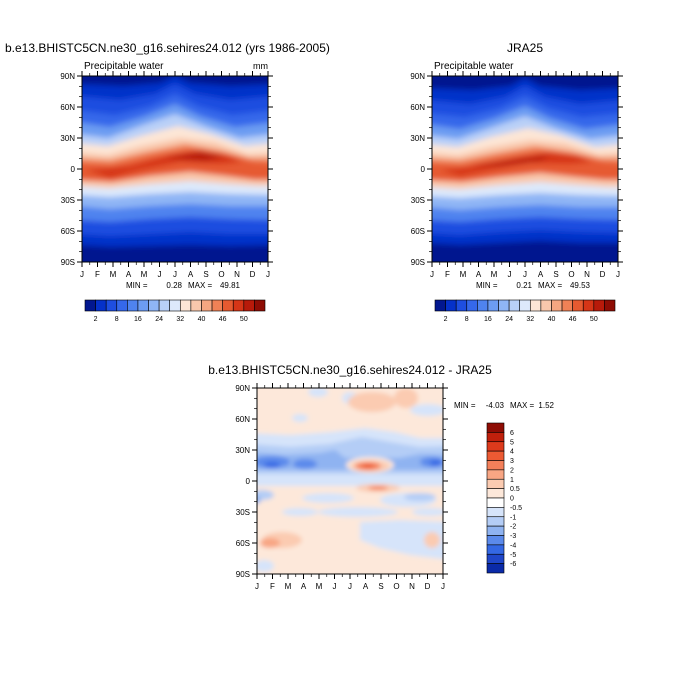  What do you see at coordinates (512, 442) in the screenshot?
I see `bottom-colorbar-label: 5` at bounding box center [512, 442].